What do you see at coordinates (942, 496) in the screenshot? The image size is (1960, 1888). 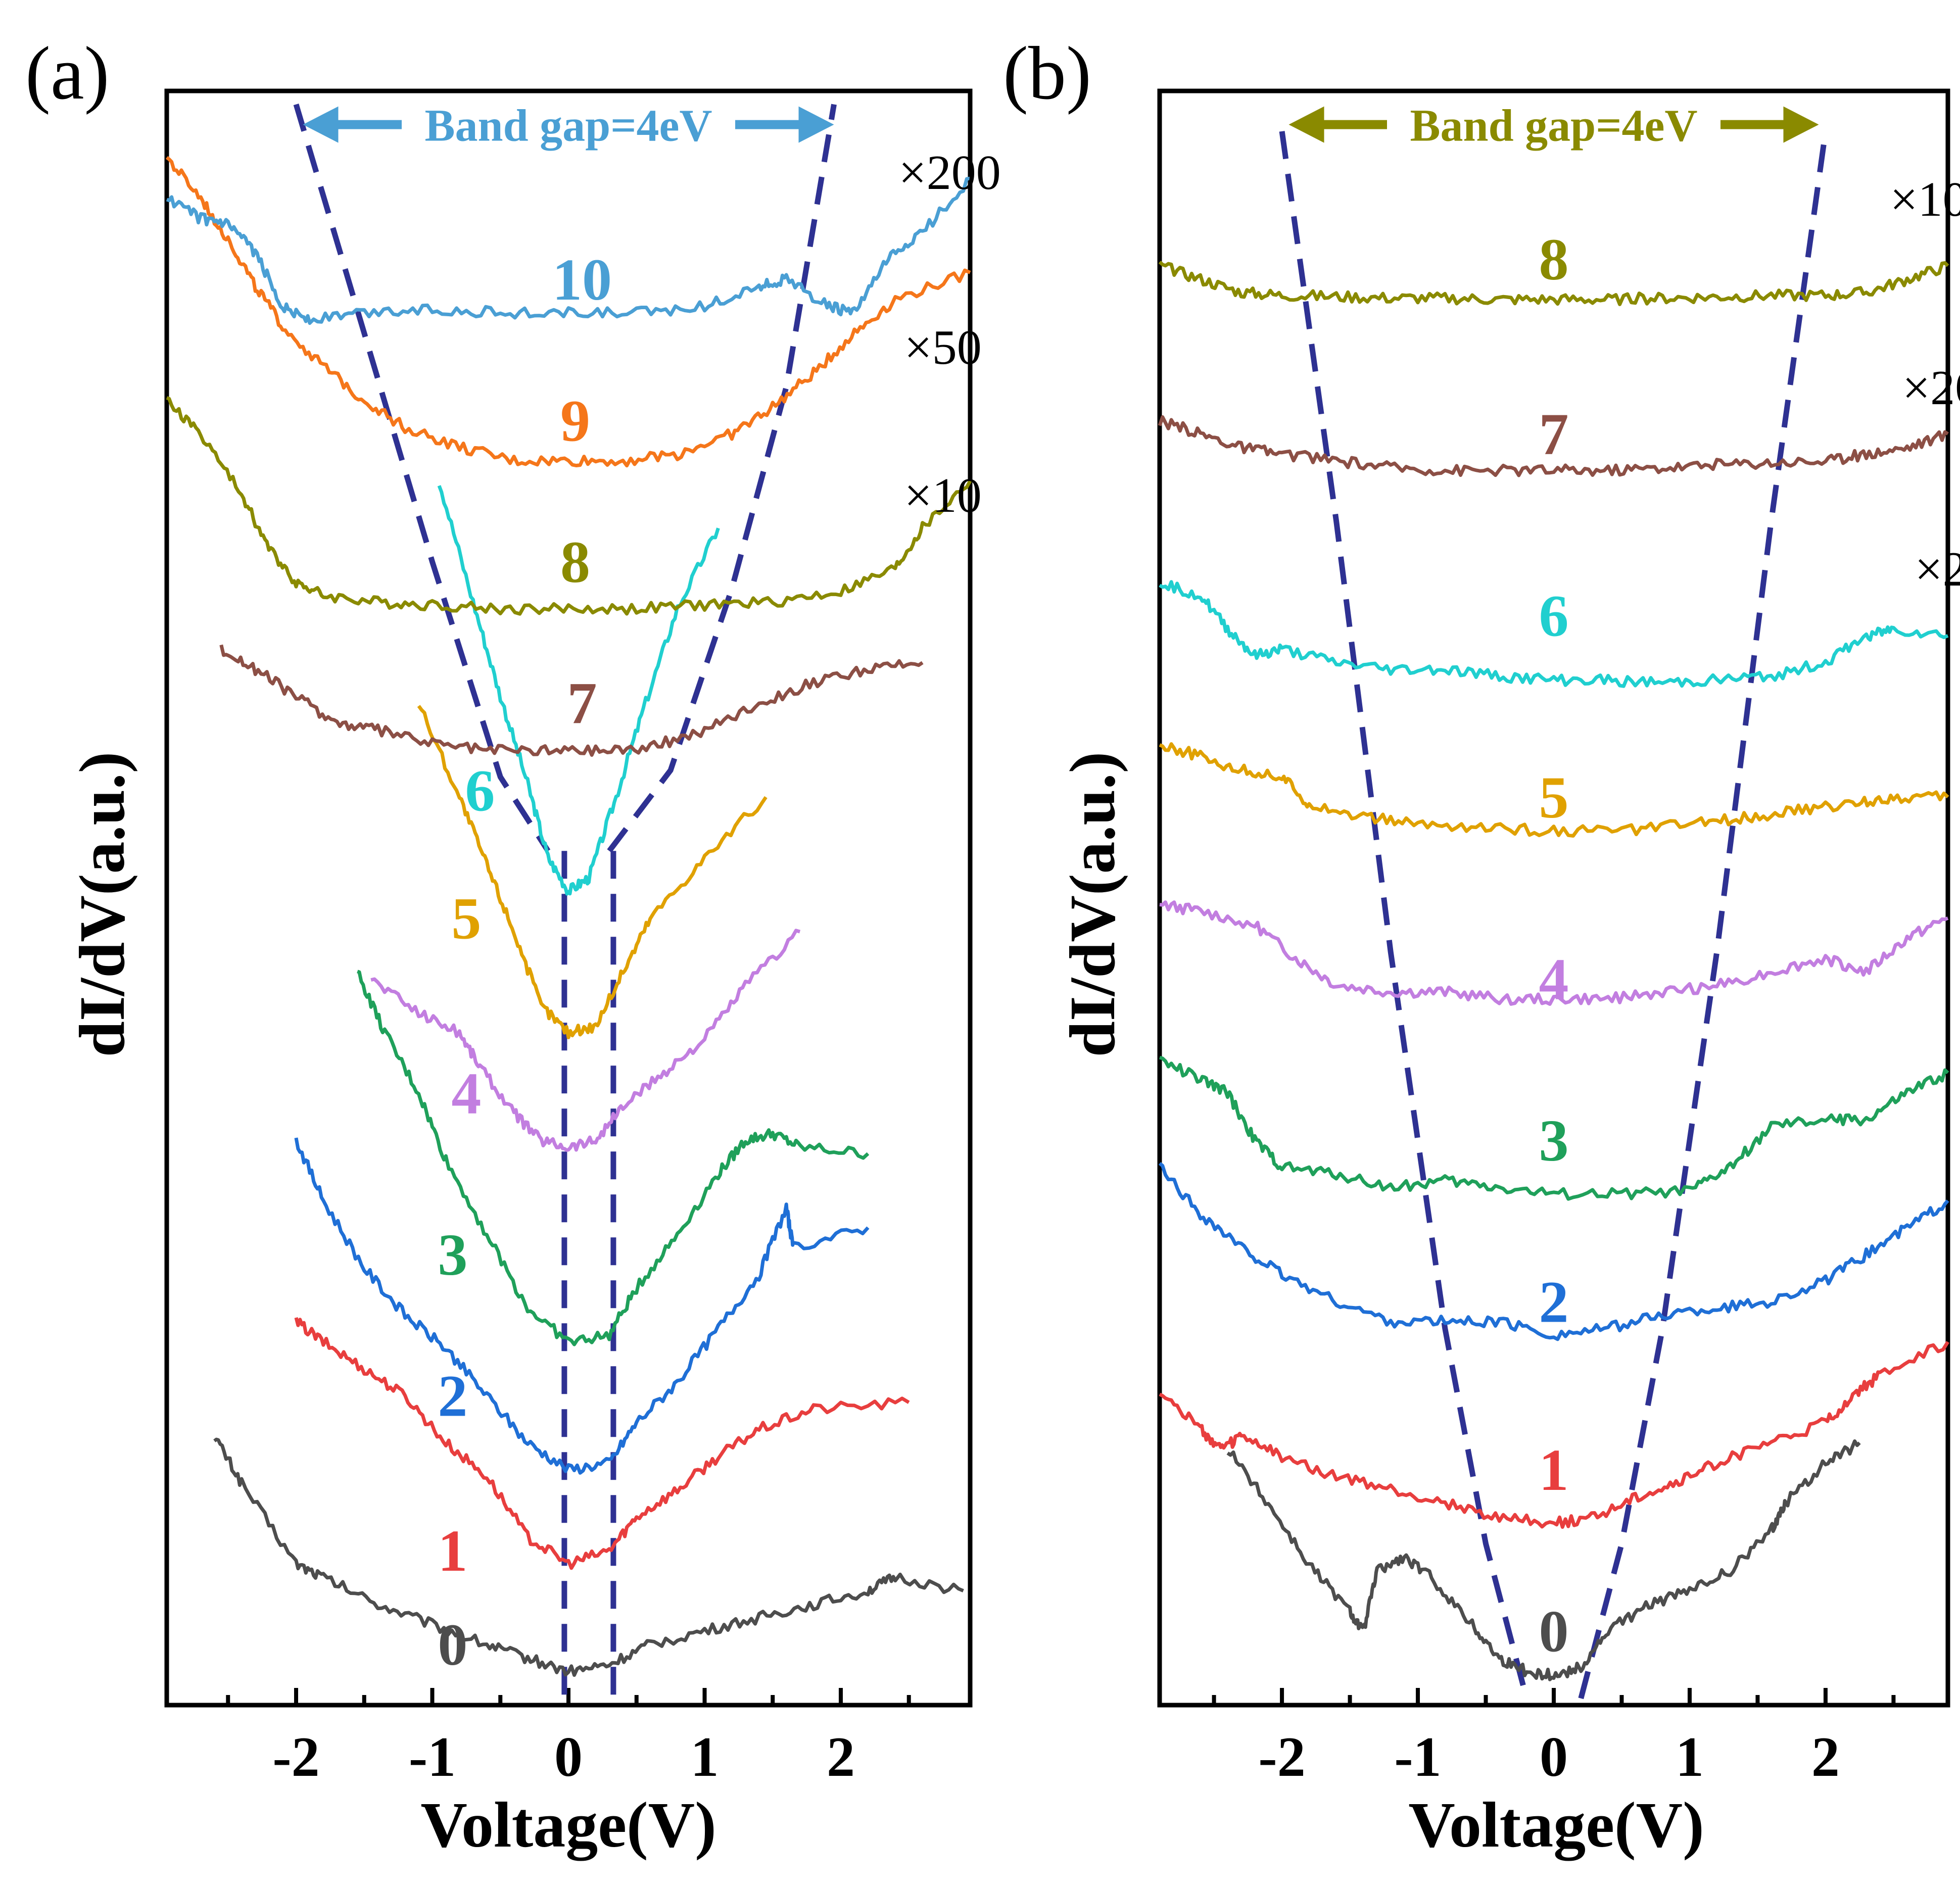 I see `scale-factor-label-a: ×10` at bounding box center [942, 496].